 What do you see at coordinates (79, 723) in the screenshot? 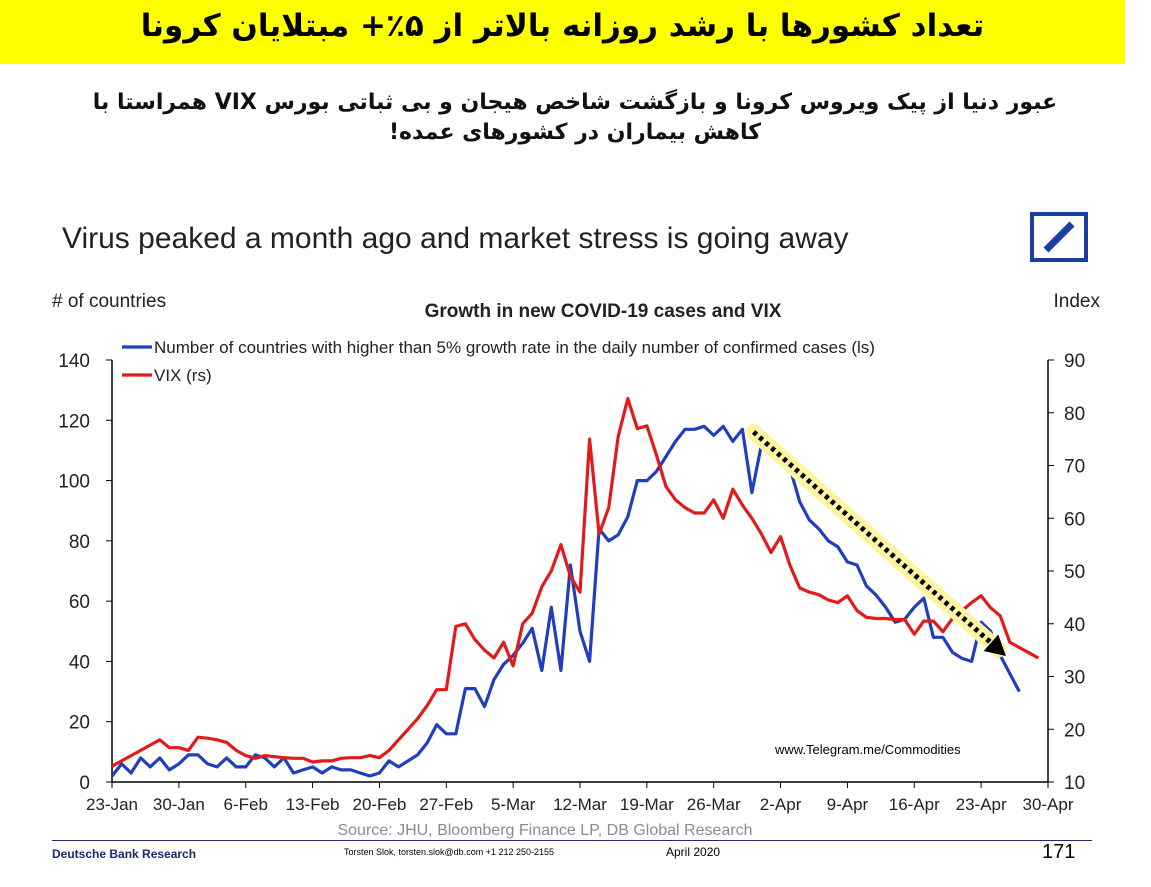
I see `y-tick-left-label: 20` at bounding box center [79, 723].